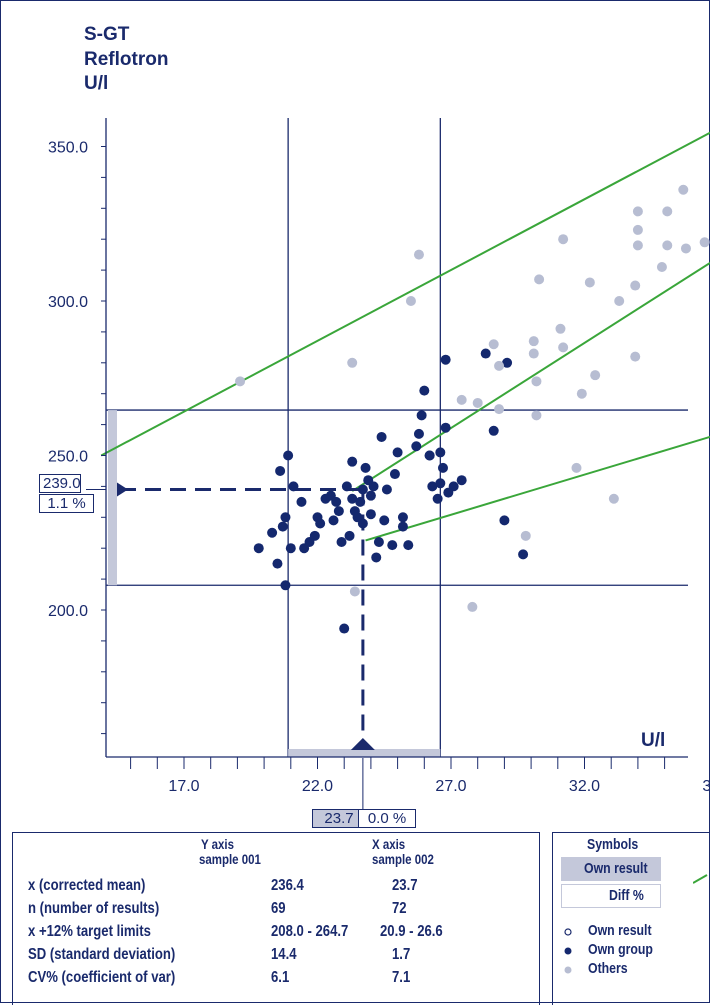  I want to click on legend-own-group: Own group, so click(620, 949).